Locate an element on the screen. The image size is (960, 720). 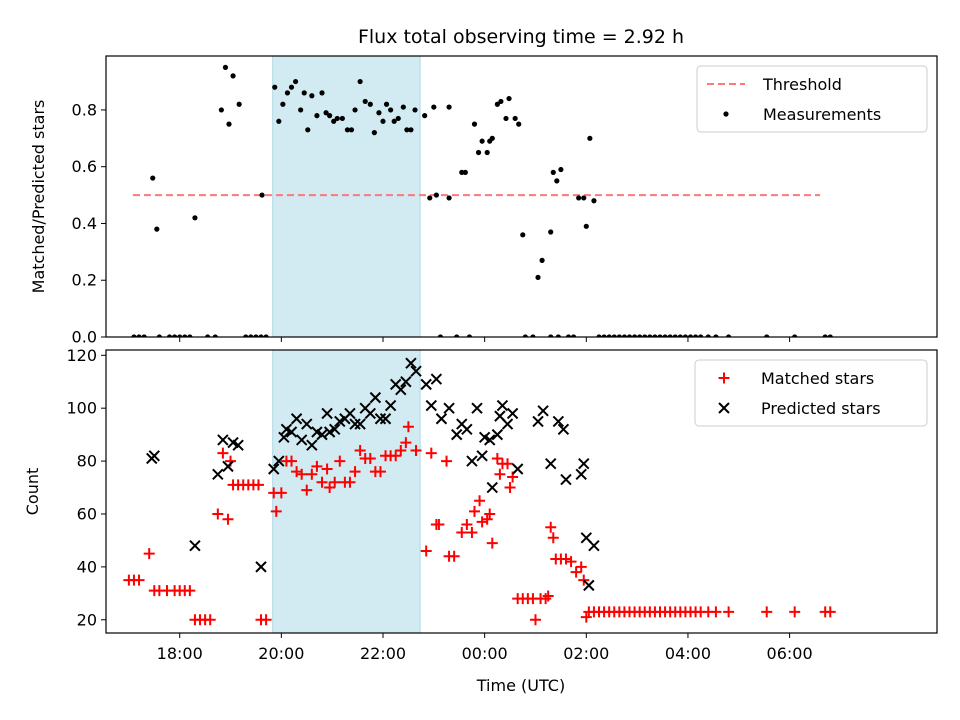
y-axis-label: Count is located at coordinates (32, 492).